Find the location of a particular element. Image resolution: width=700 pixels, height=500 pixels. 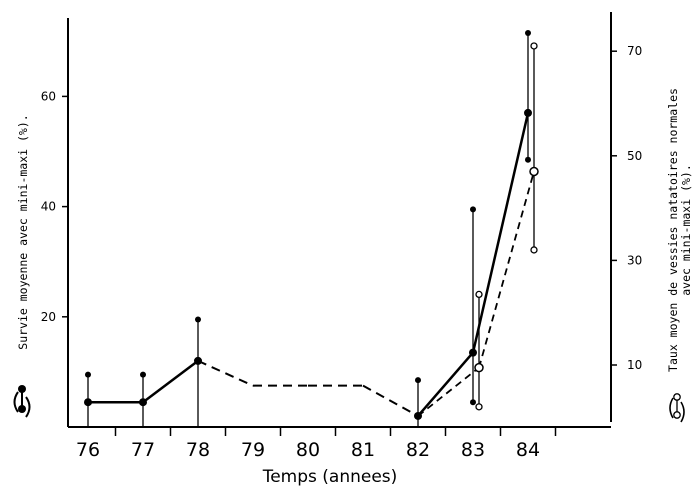

x-tick-label: 79 is located at coordinates (253, 450).